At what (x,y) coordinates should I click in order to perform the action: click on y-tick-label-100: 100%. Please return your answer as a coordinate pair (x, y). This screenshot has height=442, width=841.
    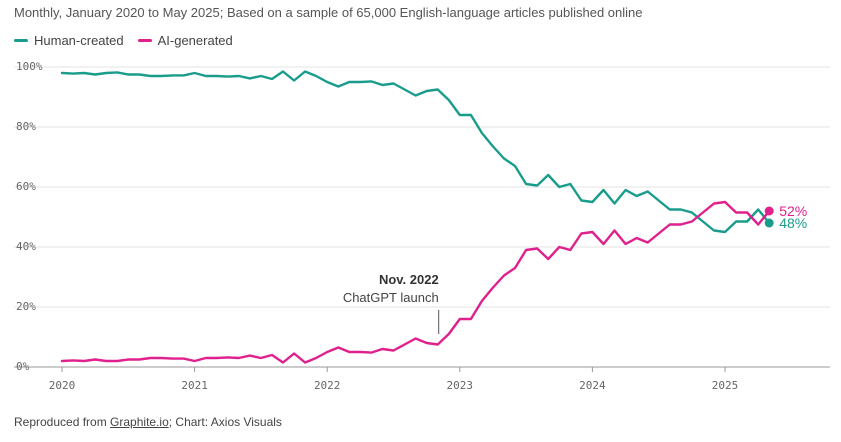
    Looking at the image, I should click on (29, 66).